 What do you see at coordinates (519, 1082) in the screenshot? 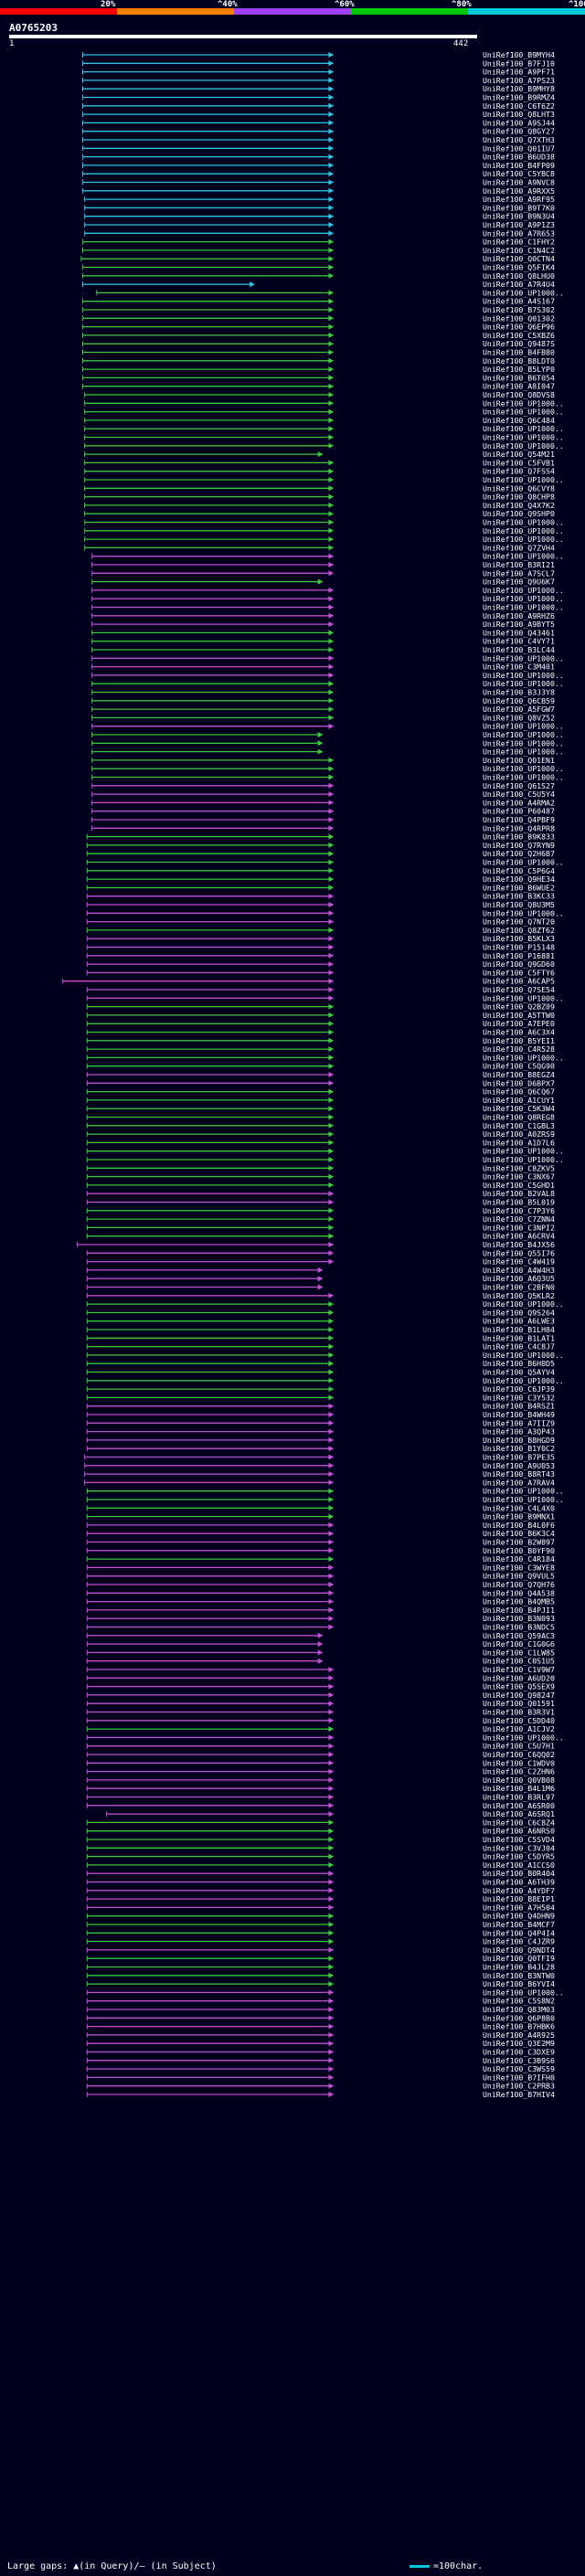
I see `hit-label: UniRef100_D6BPX7` at bounding box center [519, 1082].